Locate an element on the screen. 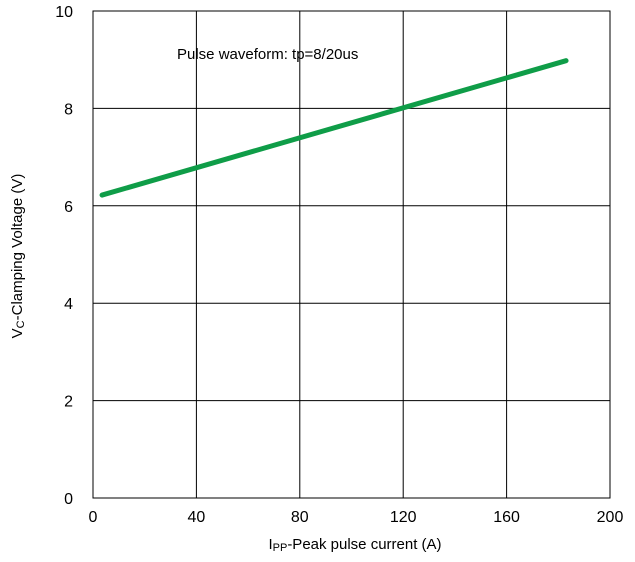 Image resolution: width=635 pixels, height=562 pixels. x-tick-labels: 0 40 80 120 160 200 is located at coordinates (356, 517).